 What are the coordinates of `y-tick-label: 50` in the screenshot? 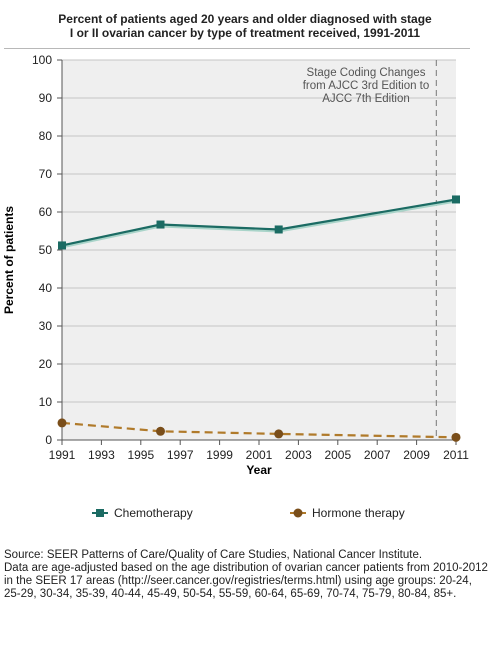 It's located at (46, 250).